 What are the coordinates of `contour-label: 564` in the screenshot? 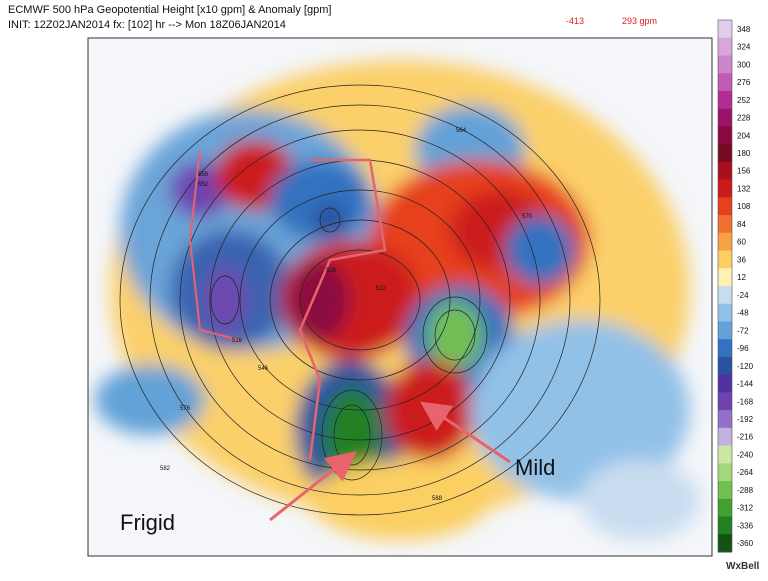 It's located at (461, 131).